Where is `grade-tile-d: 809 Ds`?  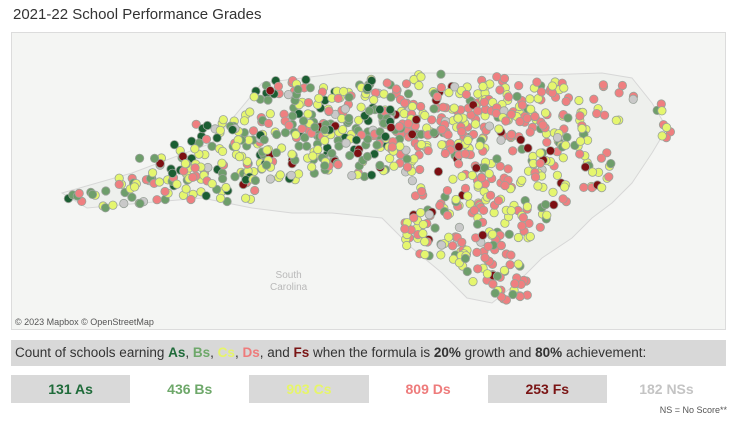 grade-tile-d: 809 Ds is located at coordinates (428, 389).